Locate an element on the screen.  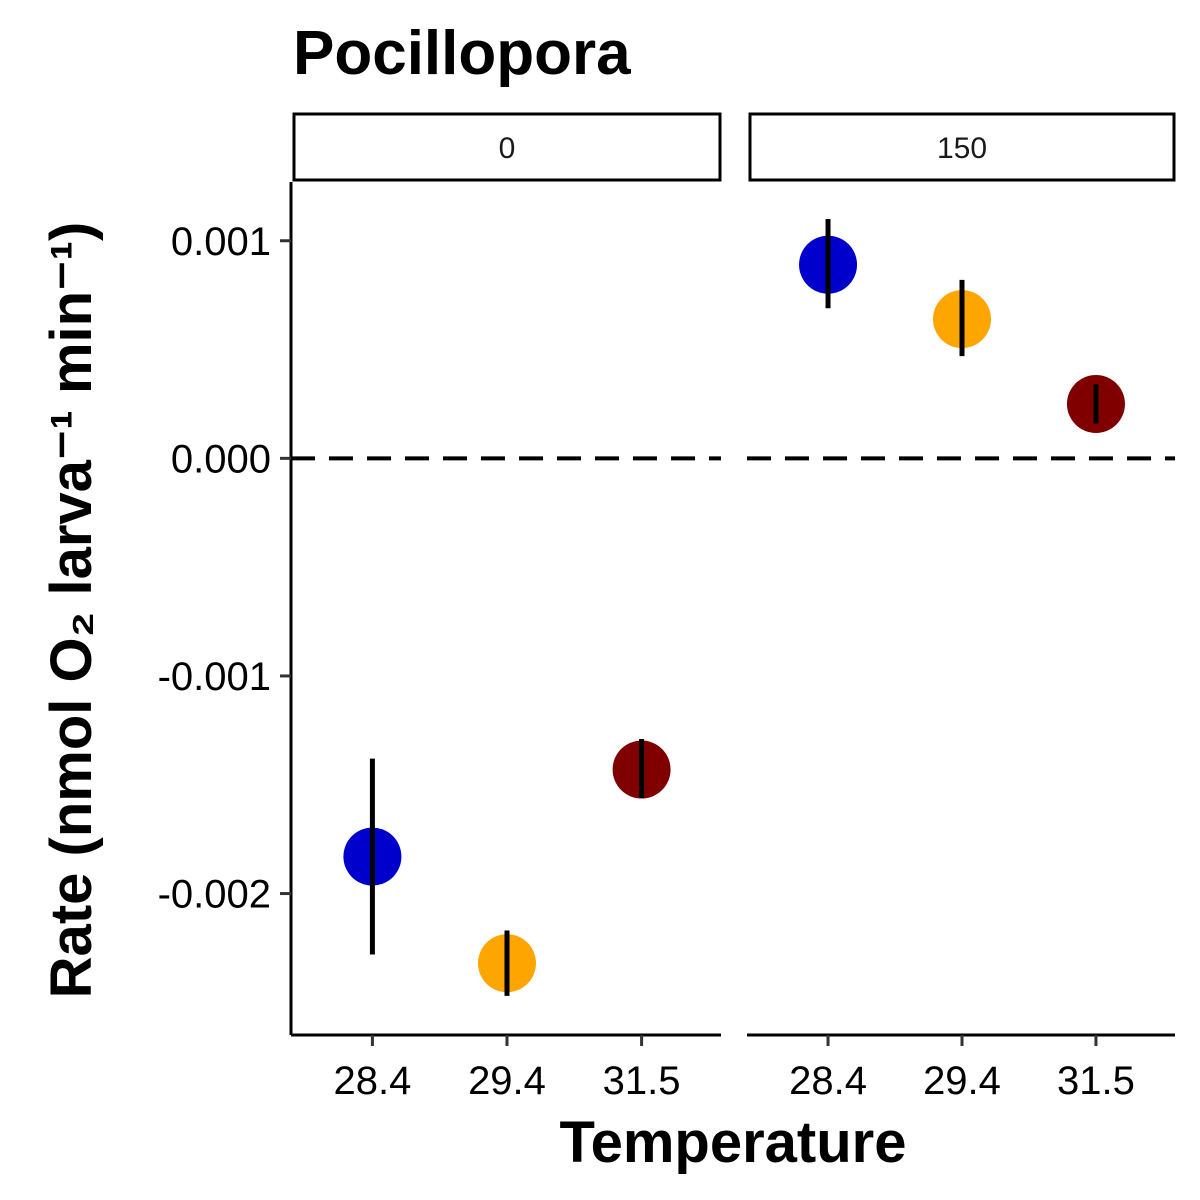
y-tick-label: 0.000 is located at coordinates (221, 459).